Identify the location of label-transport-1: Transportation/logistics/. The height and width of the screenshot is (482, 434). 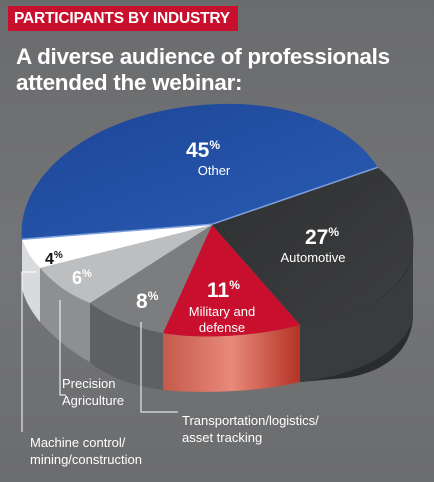
(250, 420).